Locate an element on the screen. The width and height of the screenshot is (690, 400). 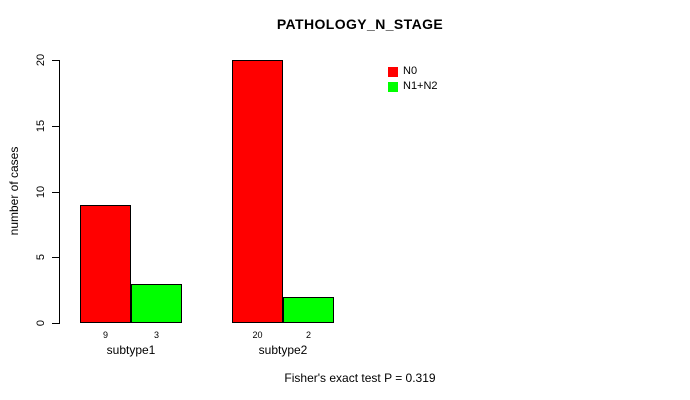
category-label-subtype1: subtype1 is located at coordinates (131, 350).